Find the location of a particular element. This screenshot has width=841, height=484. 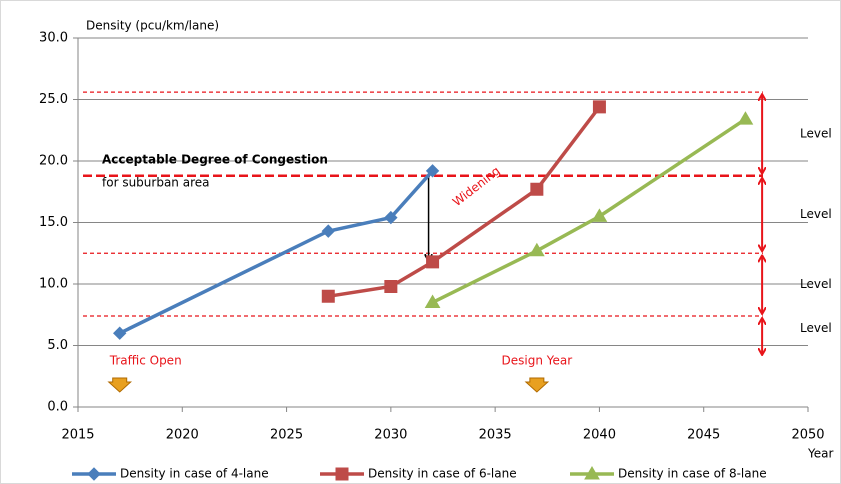

y-tick-label: 5.0 is located at coordinates (57, 345).